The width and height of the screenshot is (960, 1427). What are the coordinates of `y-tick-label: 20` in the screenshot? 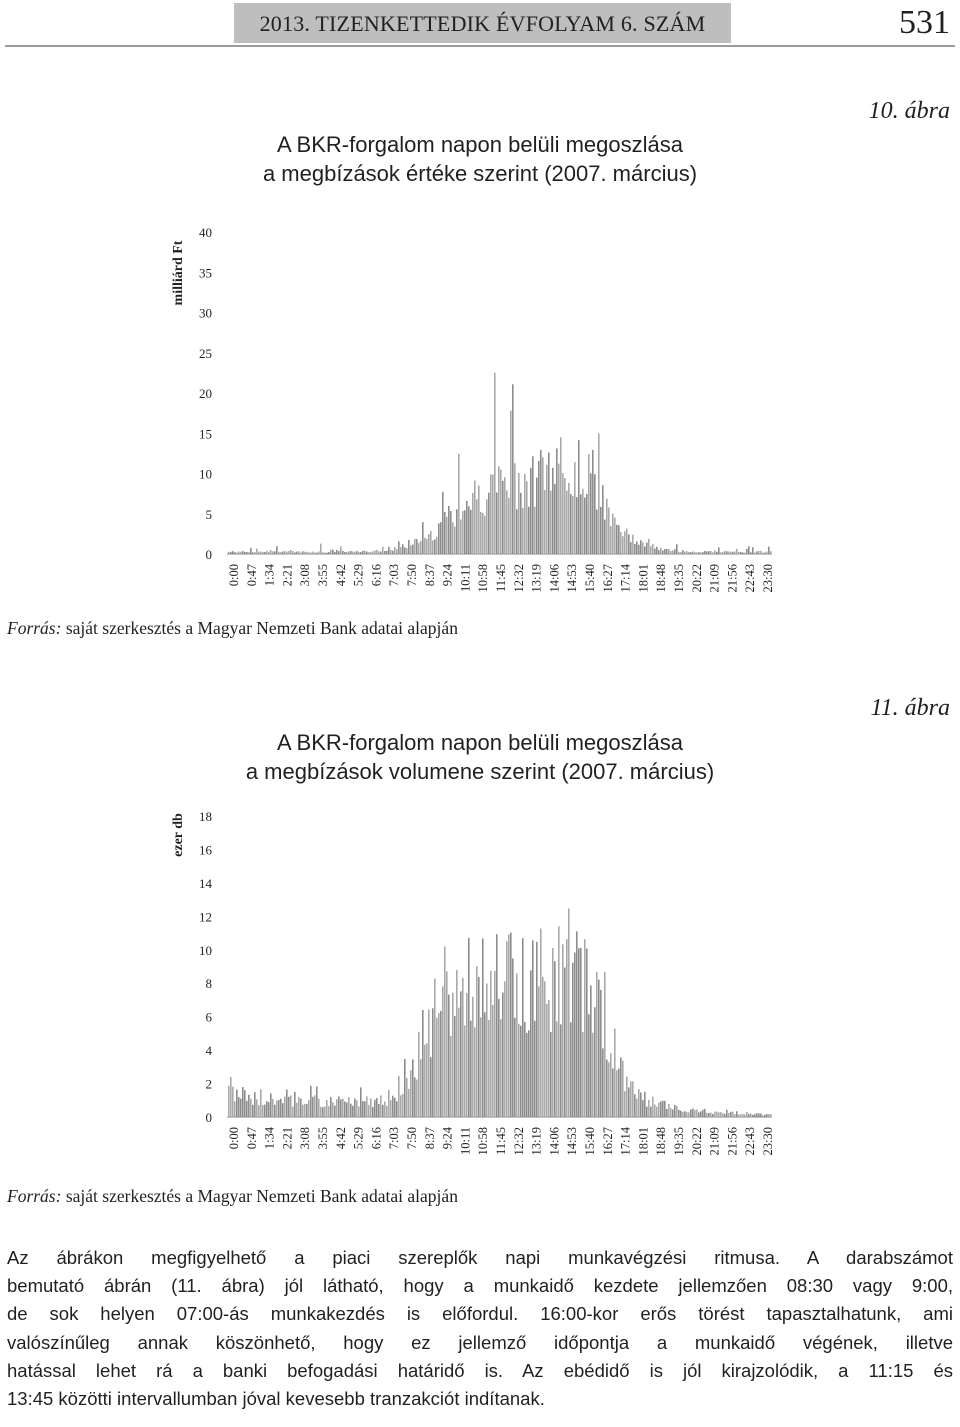 It's located at (205, 393).